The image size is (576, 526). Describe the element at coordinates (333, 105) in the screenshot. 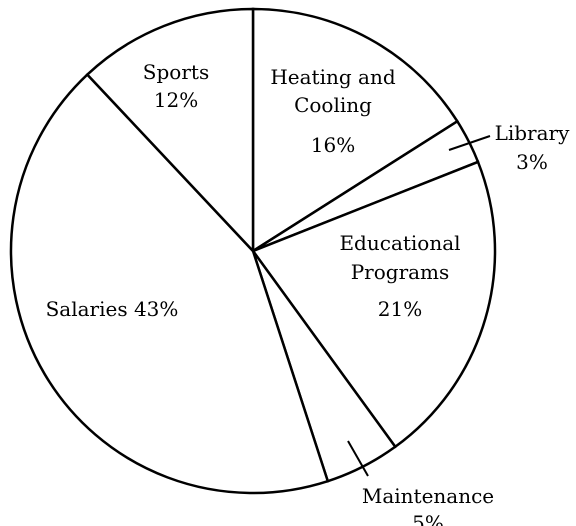

I see `slice-label-heating-line-2: Cooling` at that location.